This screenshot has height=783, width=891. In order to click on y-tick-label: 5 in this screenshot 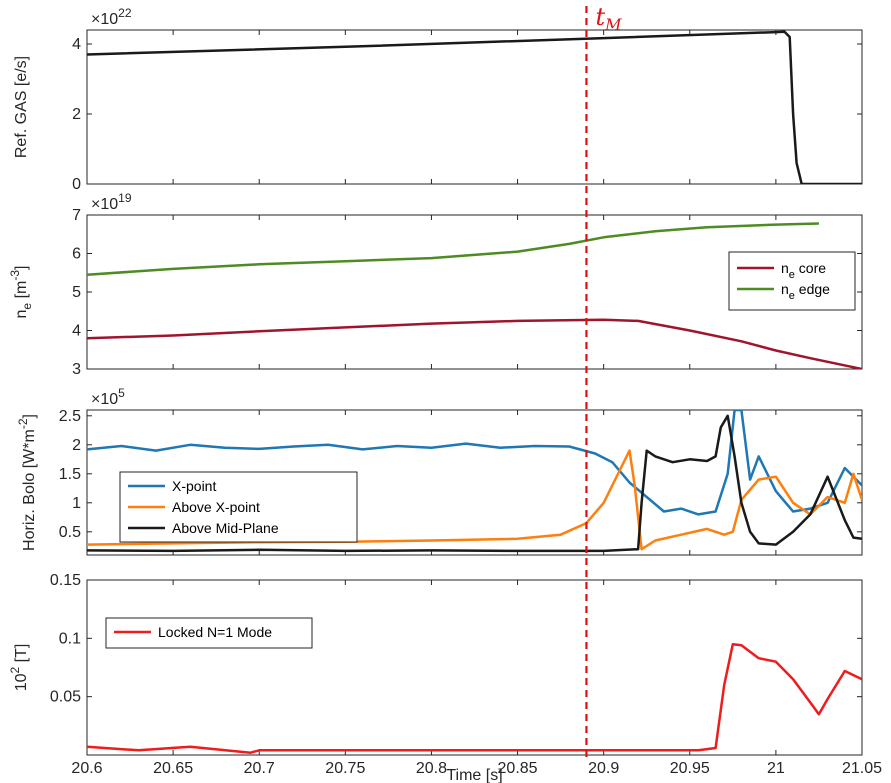, I will do `click(76, 292)`.